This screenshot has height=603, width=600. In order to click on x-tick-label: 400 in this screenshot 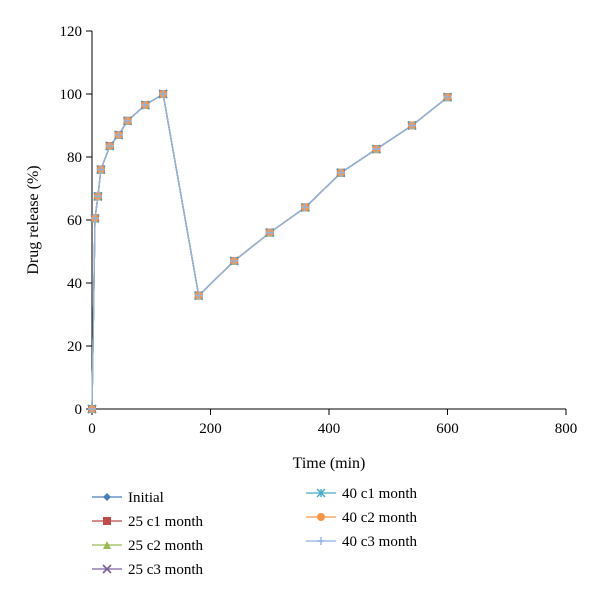, I will do `click(329, 429)`.